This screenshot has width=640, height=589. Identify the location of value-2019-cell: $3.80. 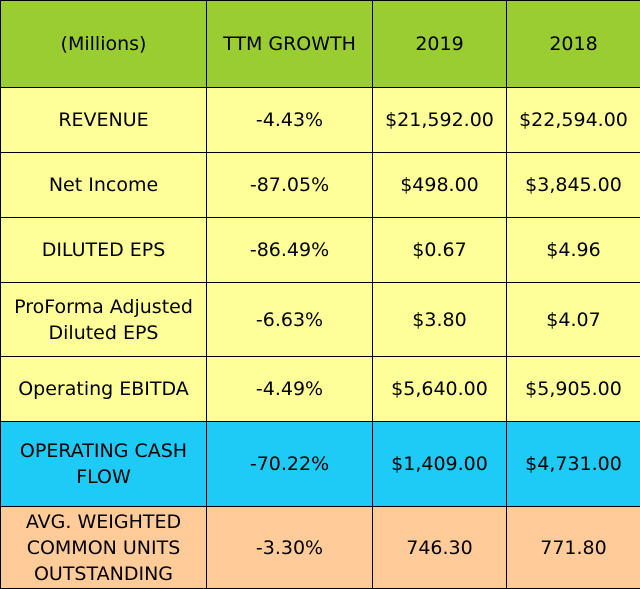
(439, 319).